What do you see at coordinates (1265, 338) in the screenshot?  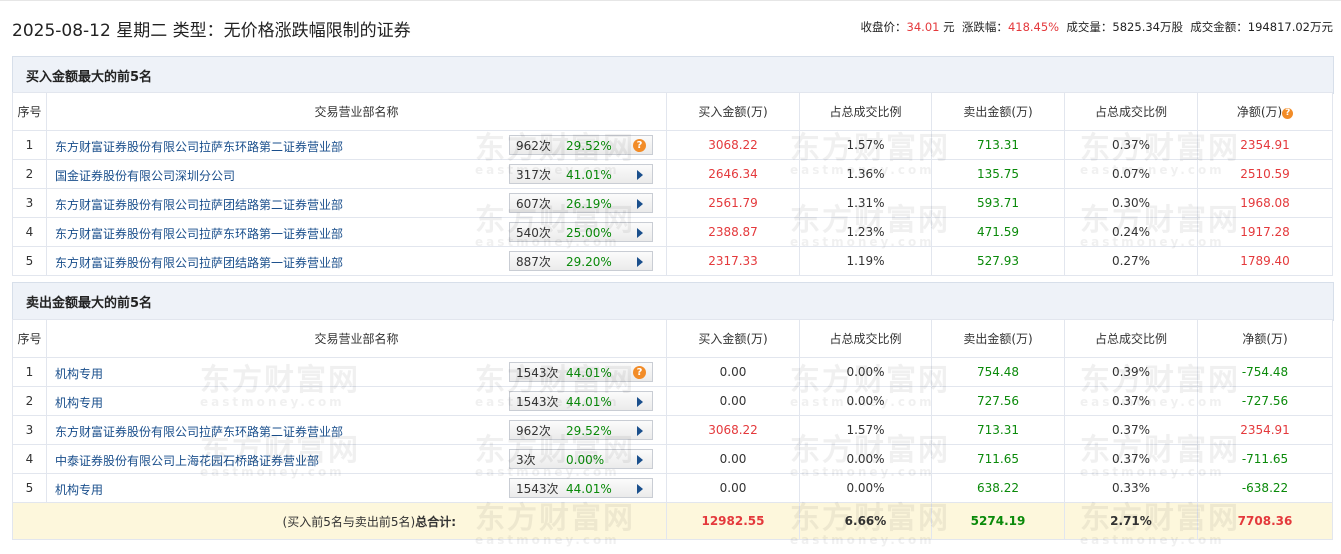 I see `col-net: 净额(万)` at bounding box center [1265, 338].